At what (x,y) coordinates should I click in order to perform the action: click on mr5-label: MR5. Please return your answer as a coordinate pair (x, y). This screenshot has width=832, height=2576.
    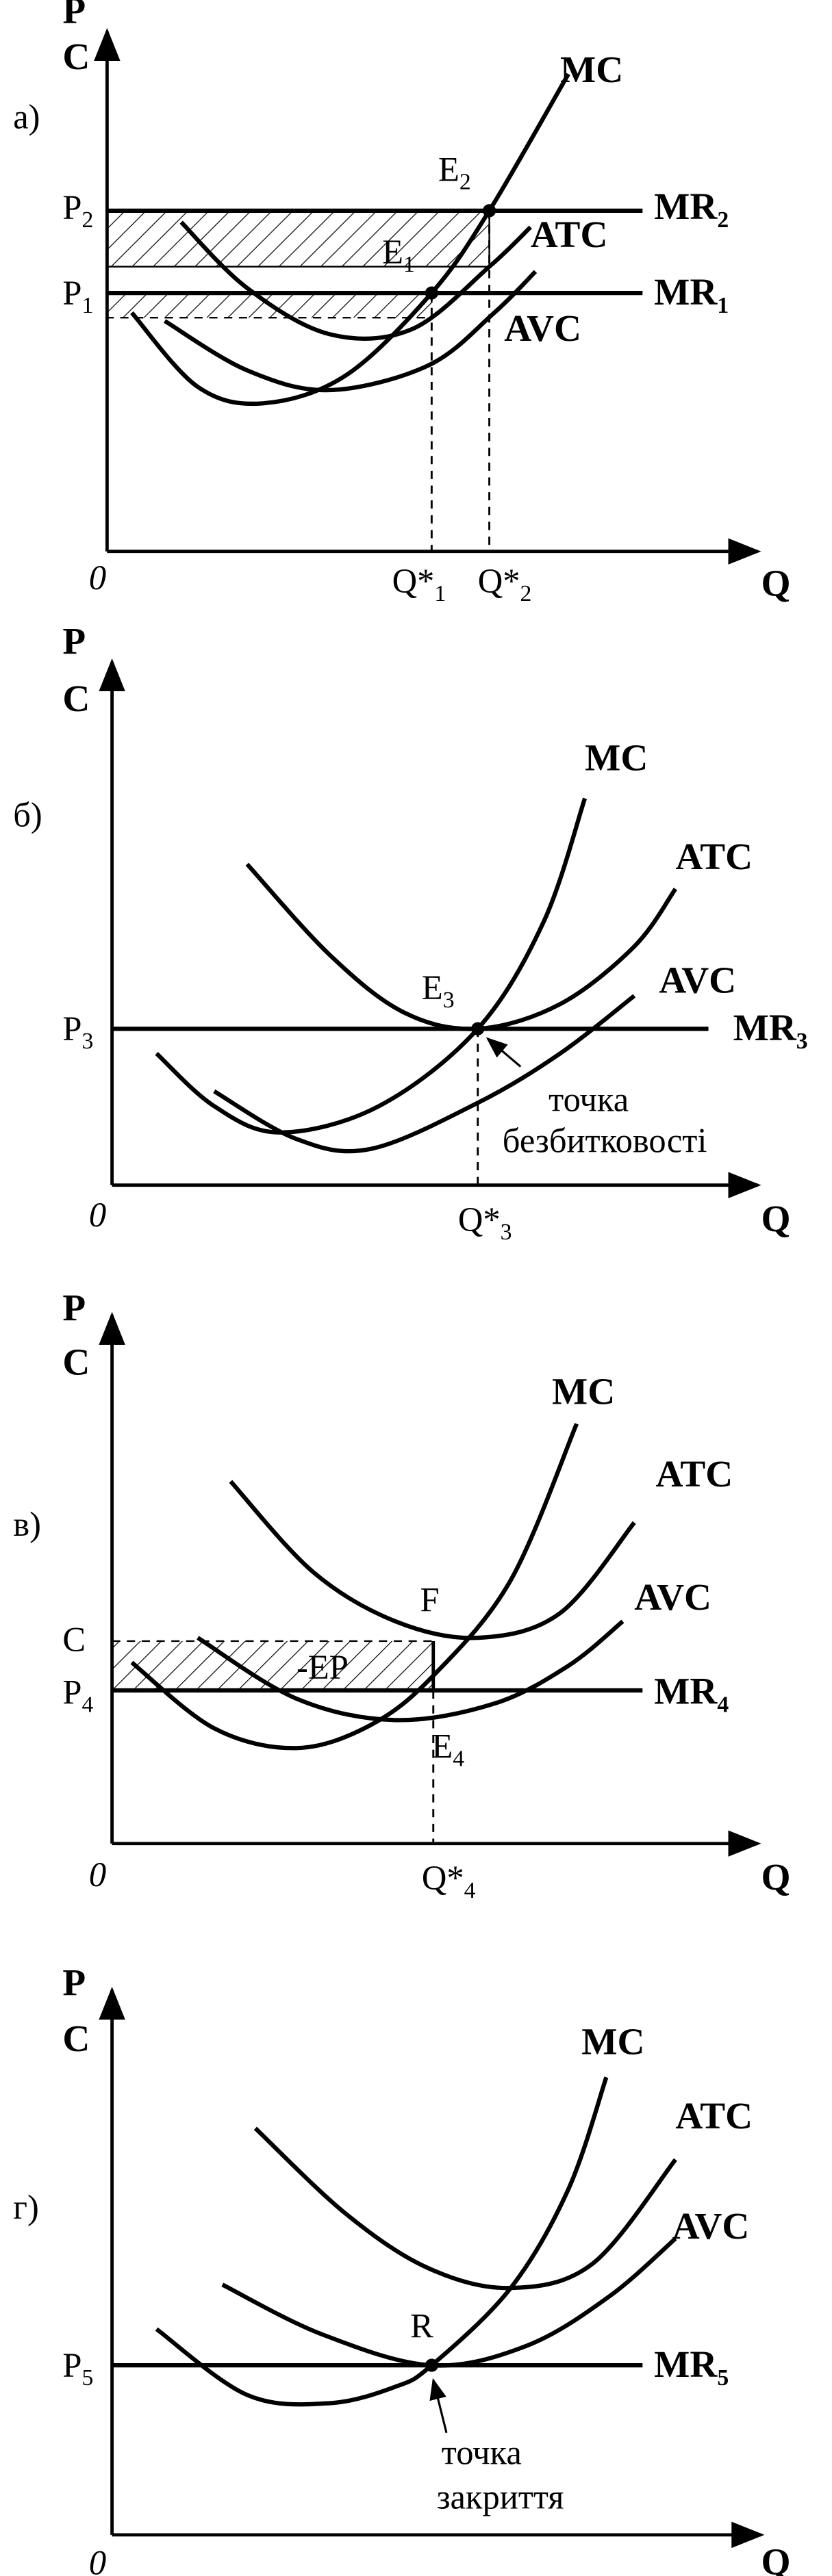
    Looking at the image, I should click on (692, 2367).